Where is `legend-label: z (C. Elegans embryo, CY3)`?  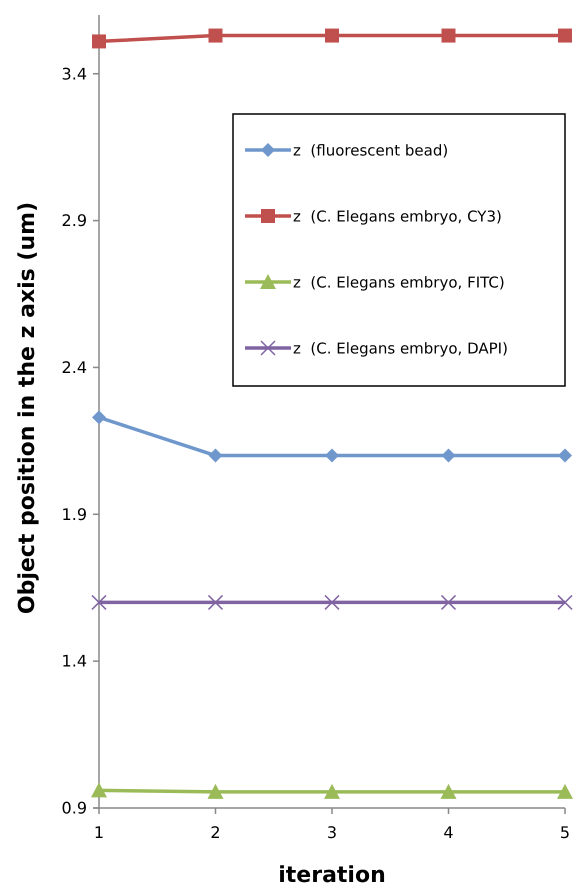
legend-label: z (C. Elegans embryo, CY3) is located at coordinates (397, 216).